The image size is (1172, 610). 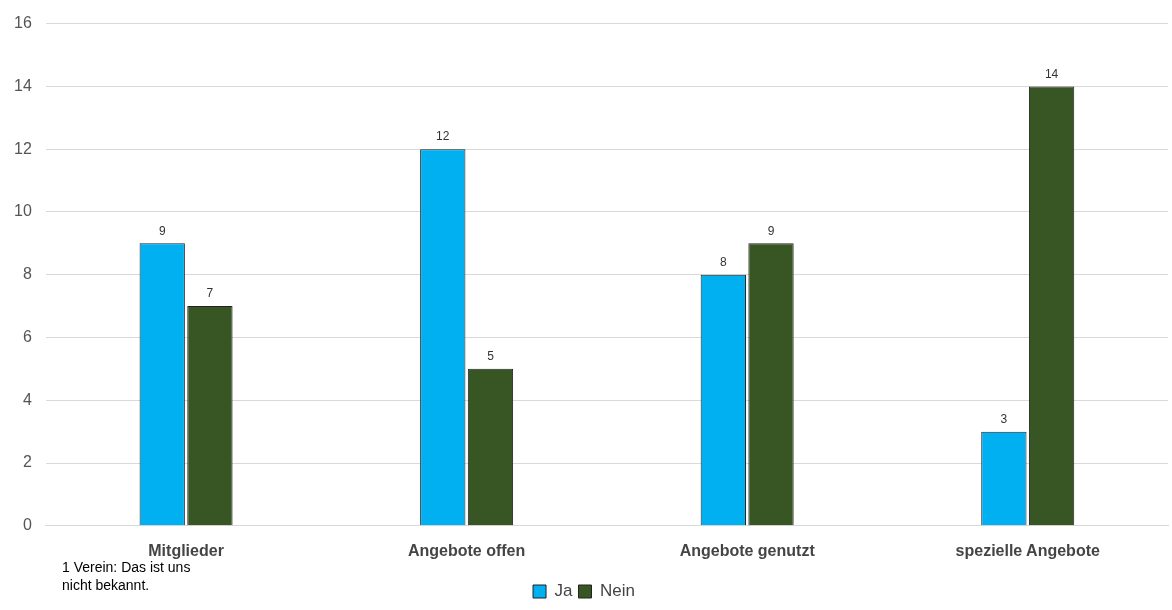 What do you see at coordinates (127, 576) in the screenshot?
I see `text: 1 Verein: Das ist uns nicht bekannt.` at bounding box center [127, 576].